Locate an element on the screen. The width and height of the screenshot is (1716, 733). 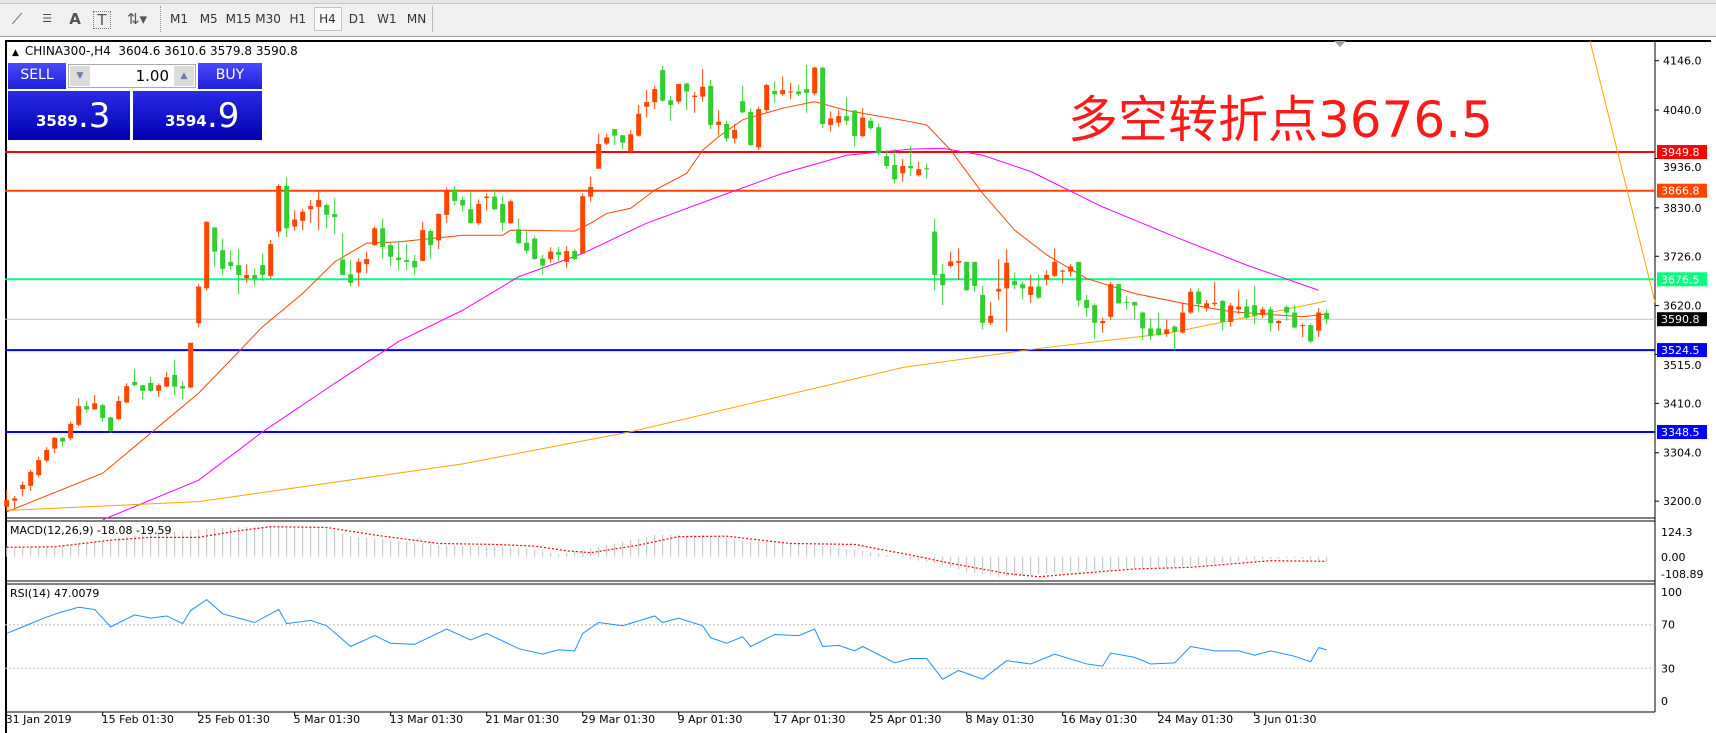
timeframe-d1: D1 is located at coordinates (357, 19).